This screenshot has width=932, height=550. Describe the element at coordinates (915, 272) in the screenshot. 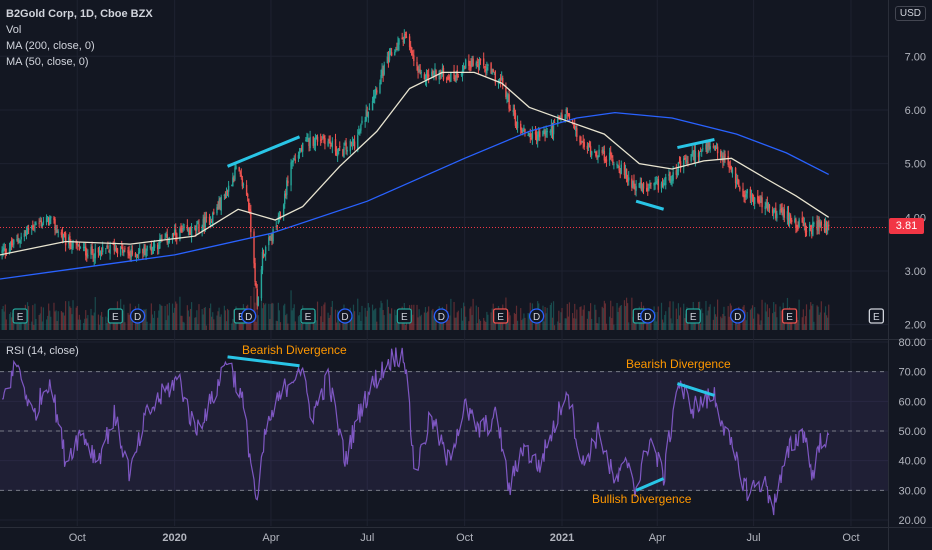

I see `price-tick-label: 3.00` at that location.